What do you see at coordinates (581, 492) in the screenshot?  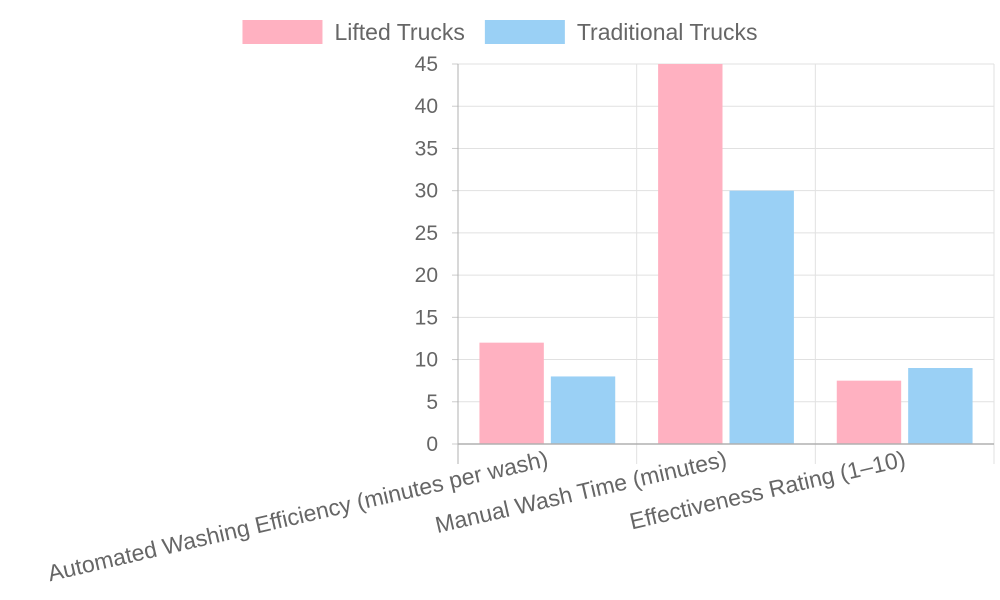 I see `x-category-label: Manual Wash Time (minutes)` at bounding box center [581, 492].